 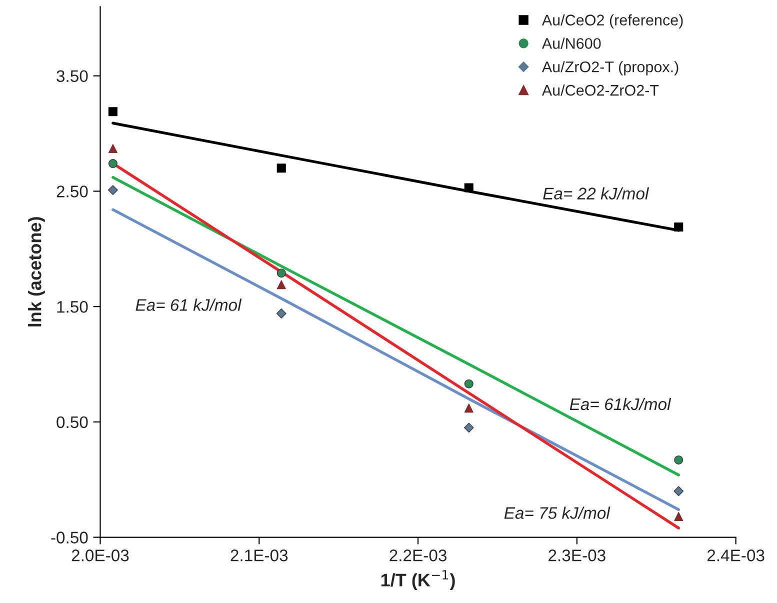 I want to click on x-tick-label: 2.2E-03, so click(x=418, y=556).